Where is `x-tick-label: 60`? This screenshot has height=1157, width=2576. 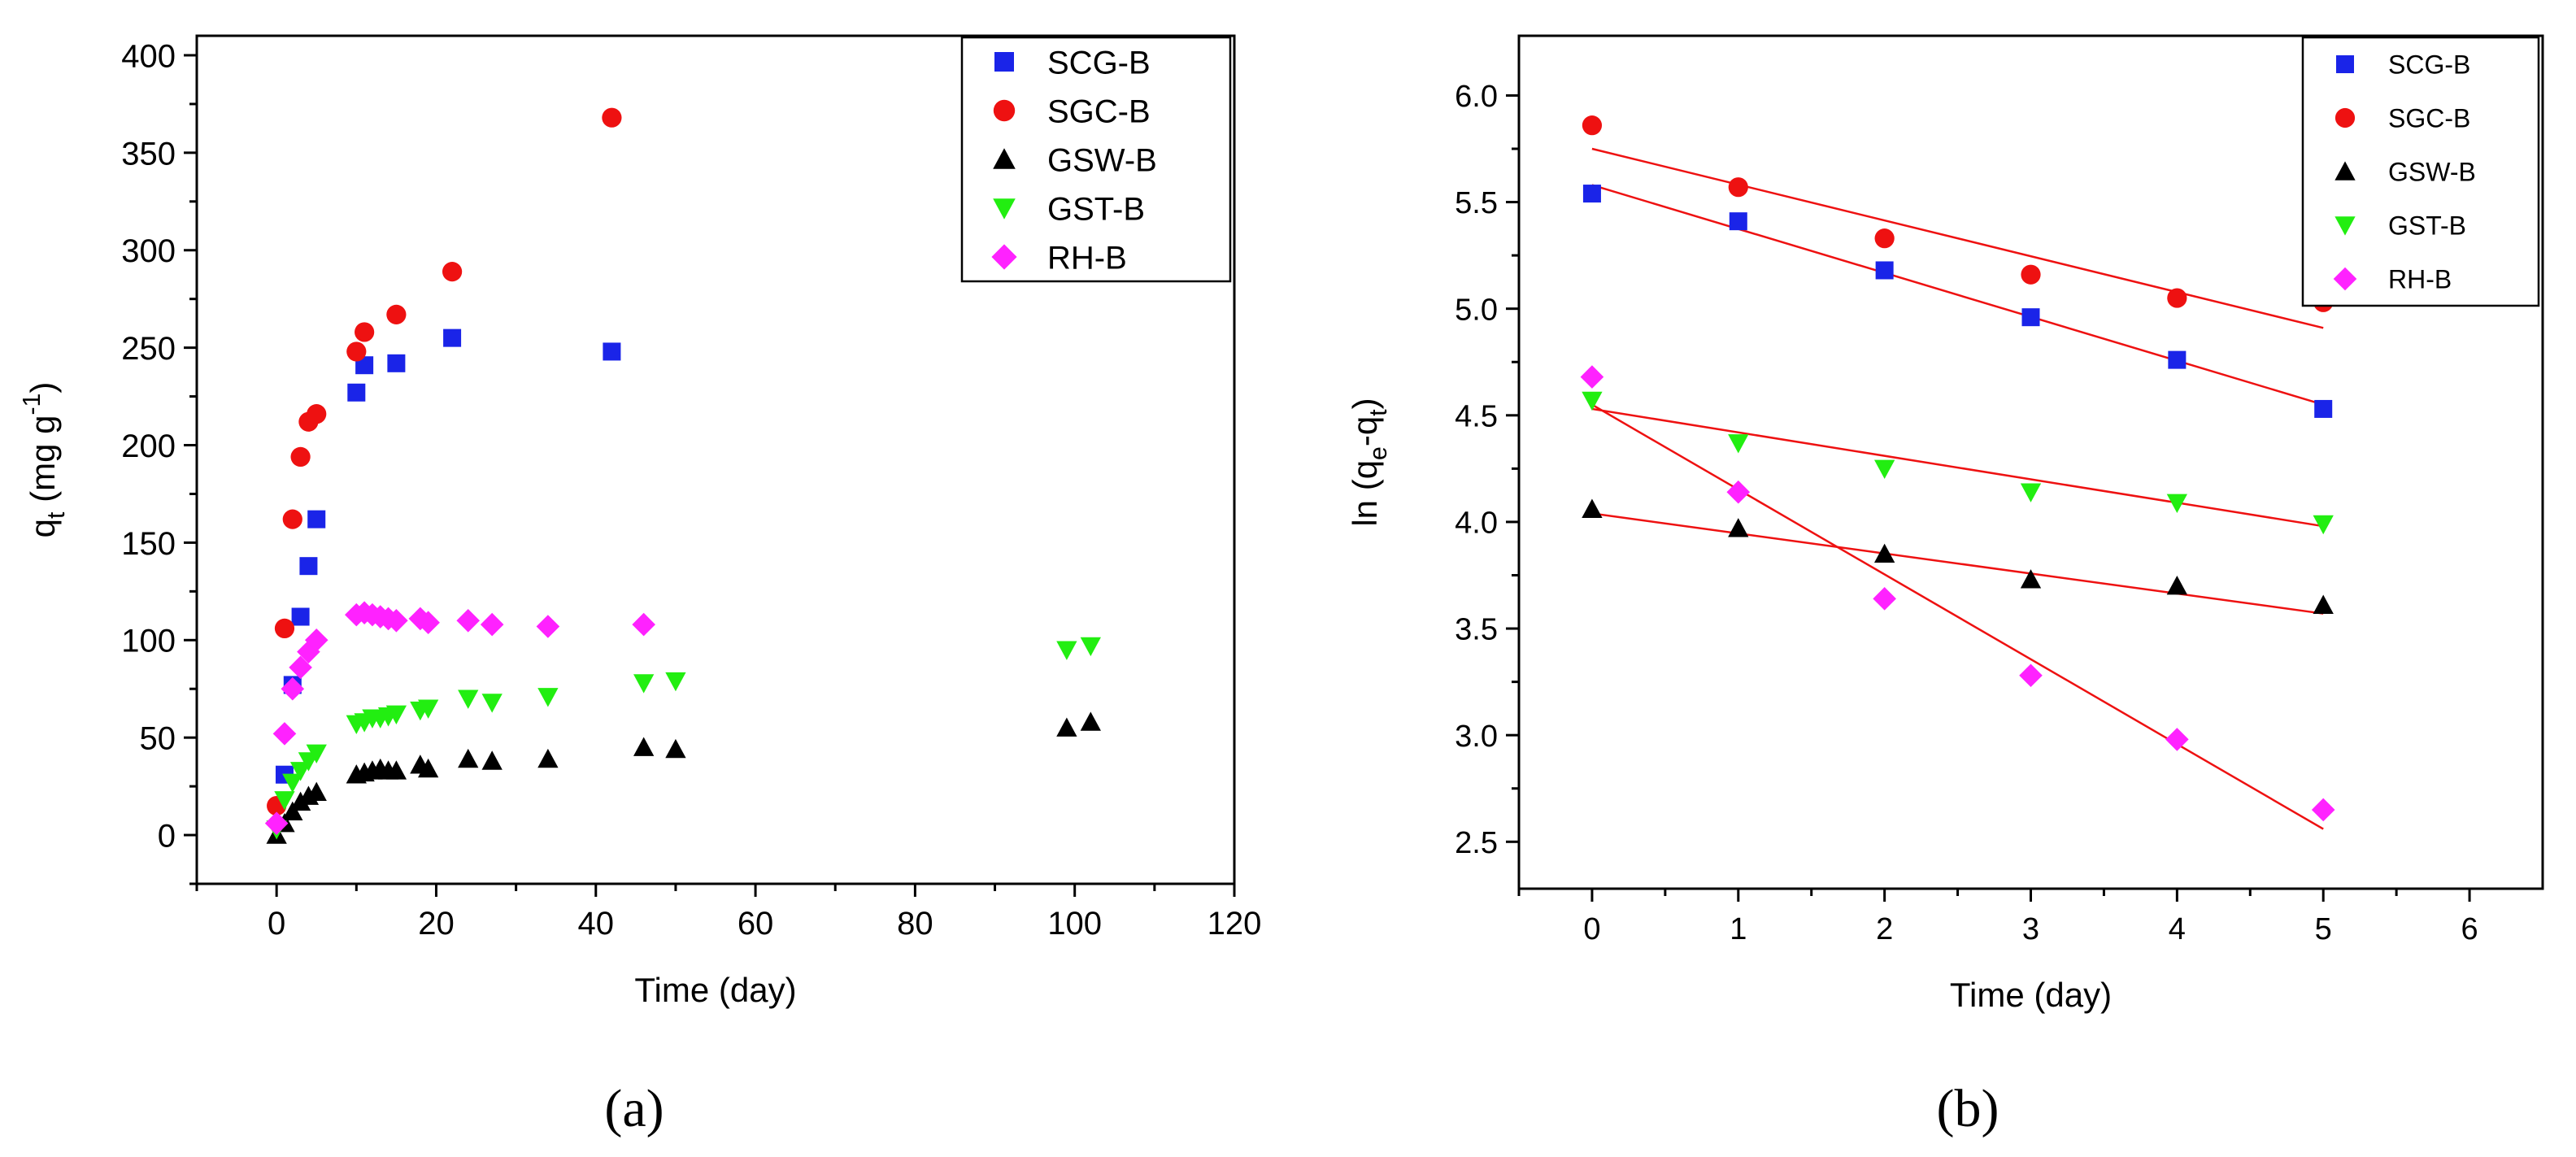 x-tick-label: 60 is located at coordinates (756, 924).